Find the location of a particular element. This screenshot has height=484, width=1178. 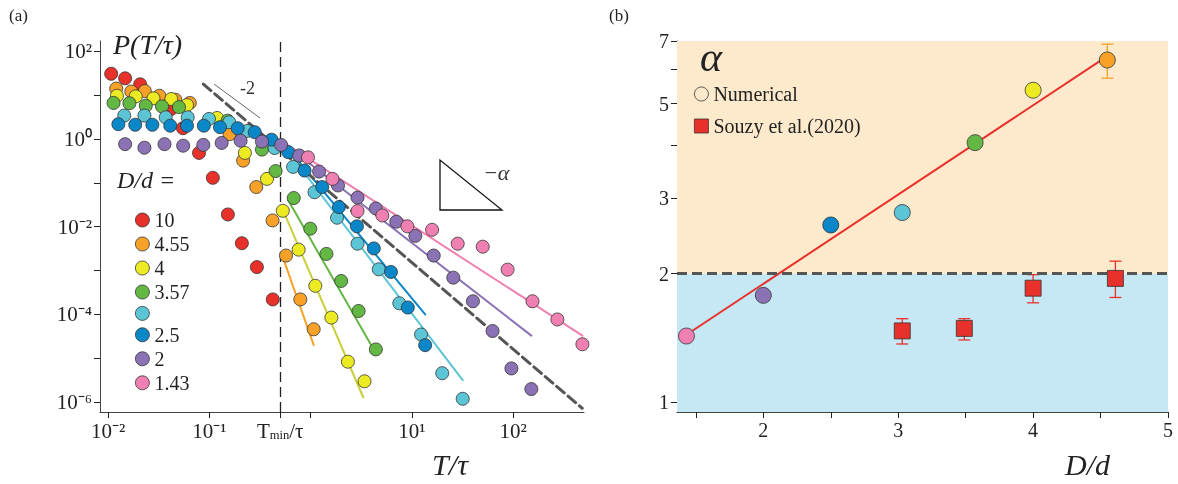

x-tick-label: 10⁻¹ is located at coordinates (209, 430).